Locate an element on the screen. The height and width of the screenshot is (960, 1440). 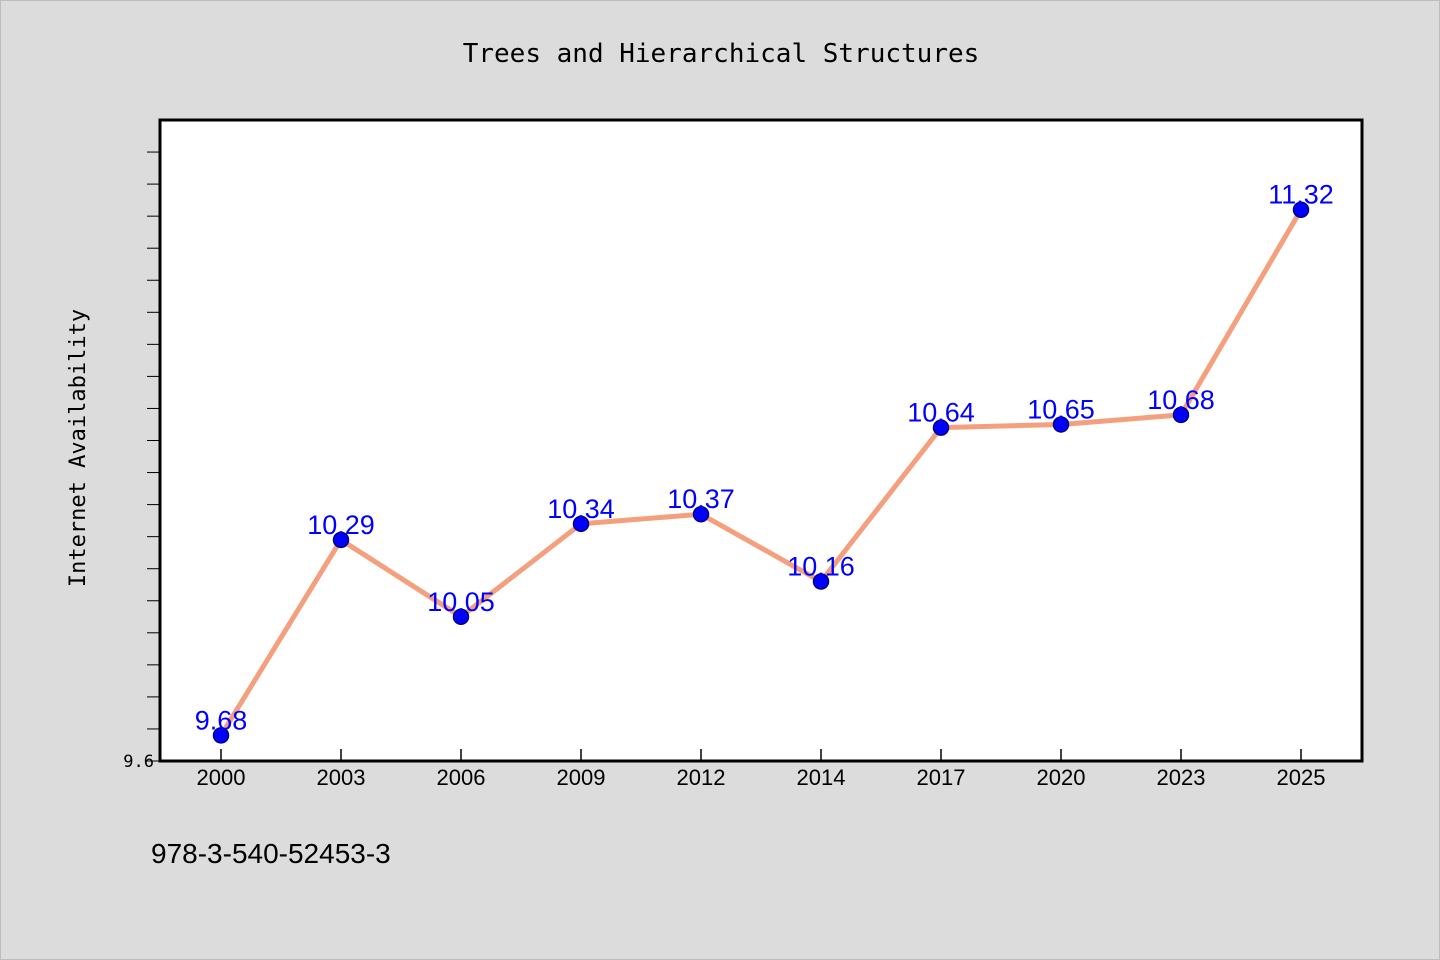
y-axis-label: Internet Availability is located at coordinates (78, 448).